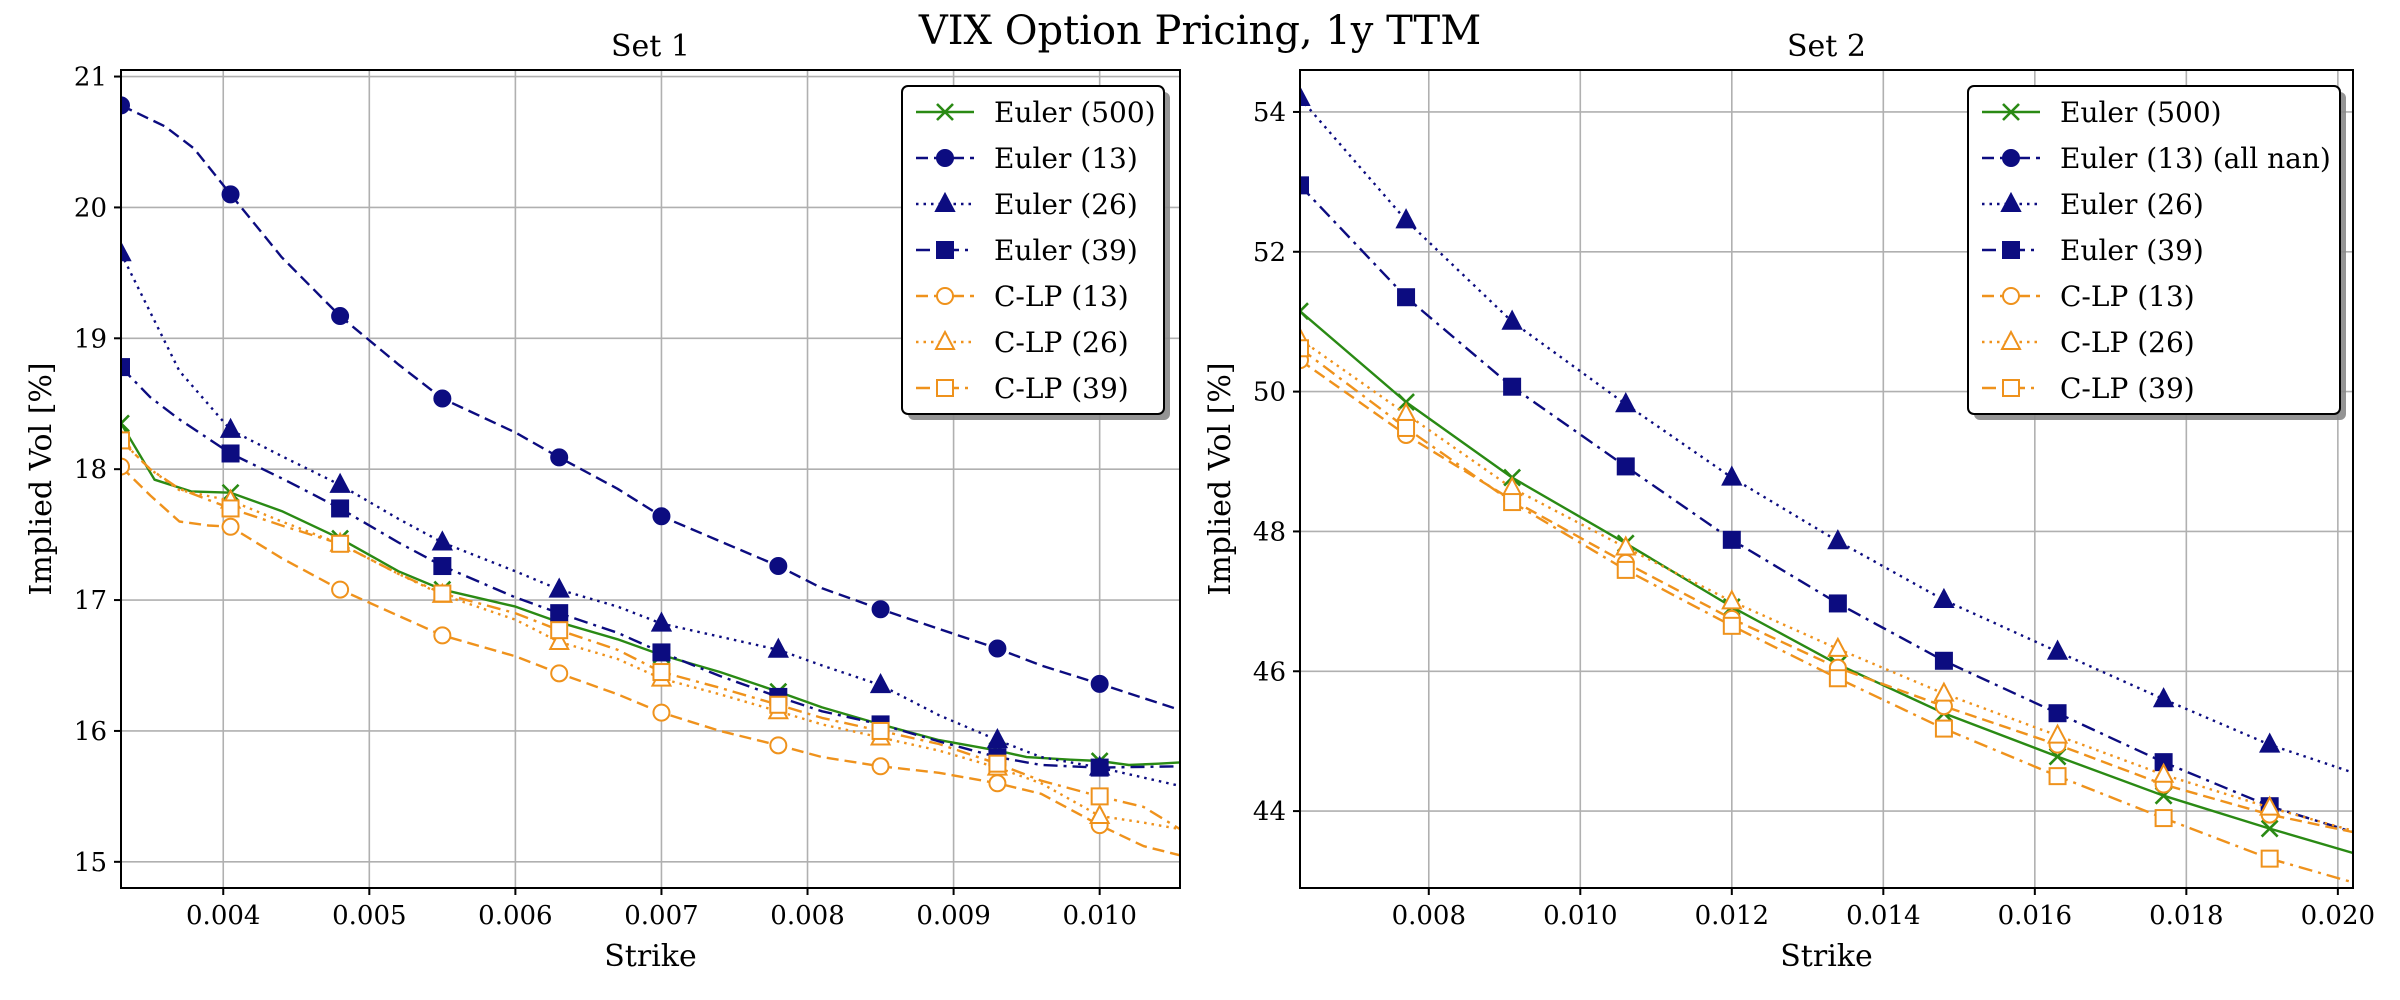 The image size is (2400, 1000). Describe the element at coordinates (90, 208) in the screenshot. I see `y-tick-label: 20` at that location.